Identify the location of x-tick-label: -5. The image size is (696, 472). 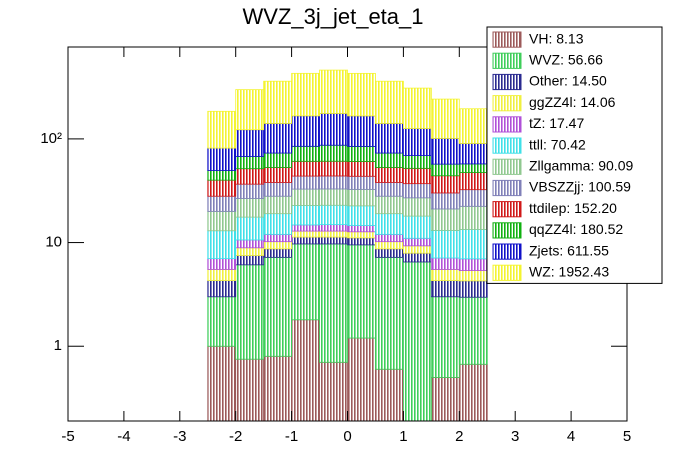
(67, 436).